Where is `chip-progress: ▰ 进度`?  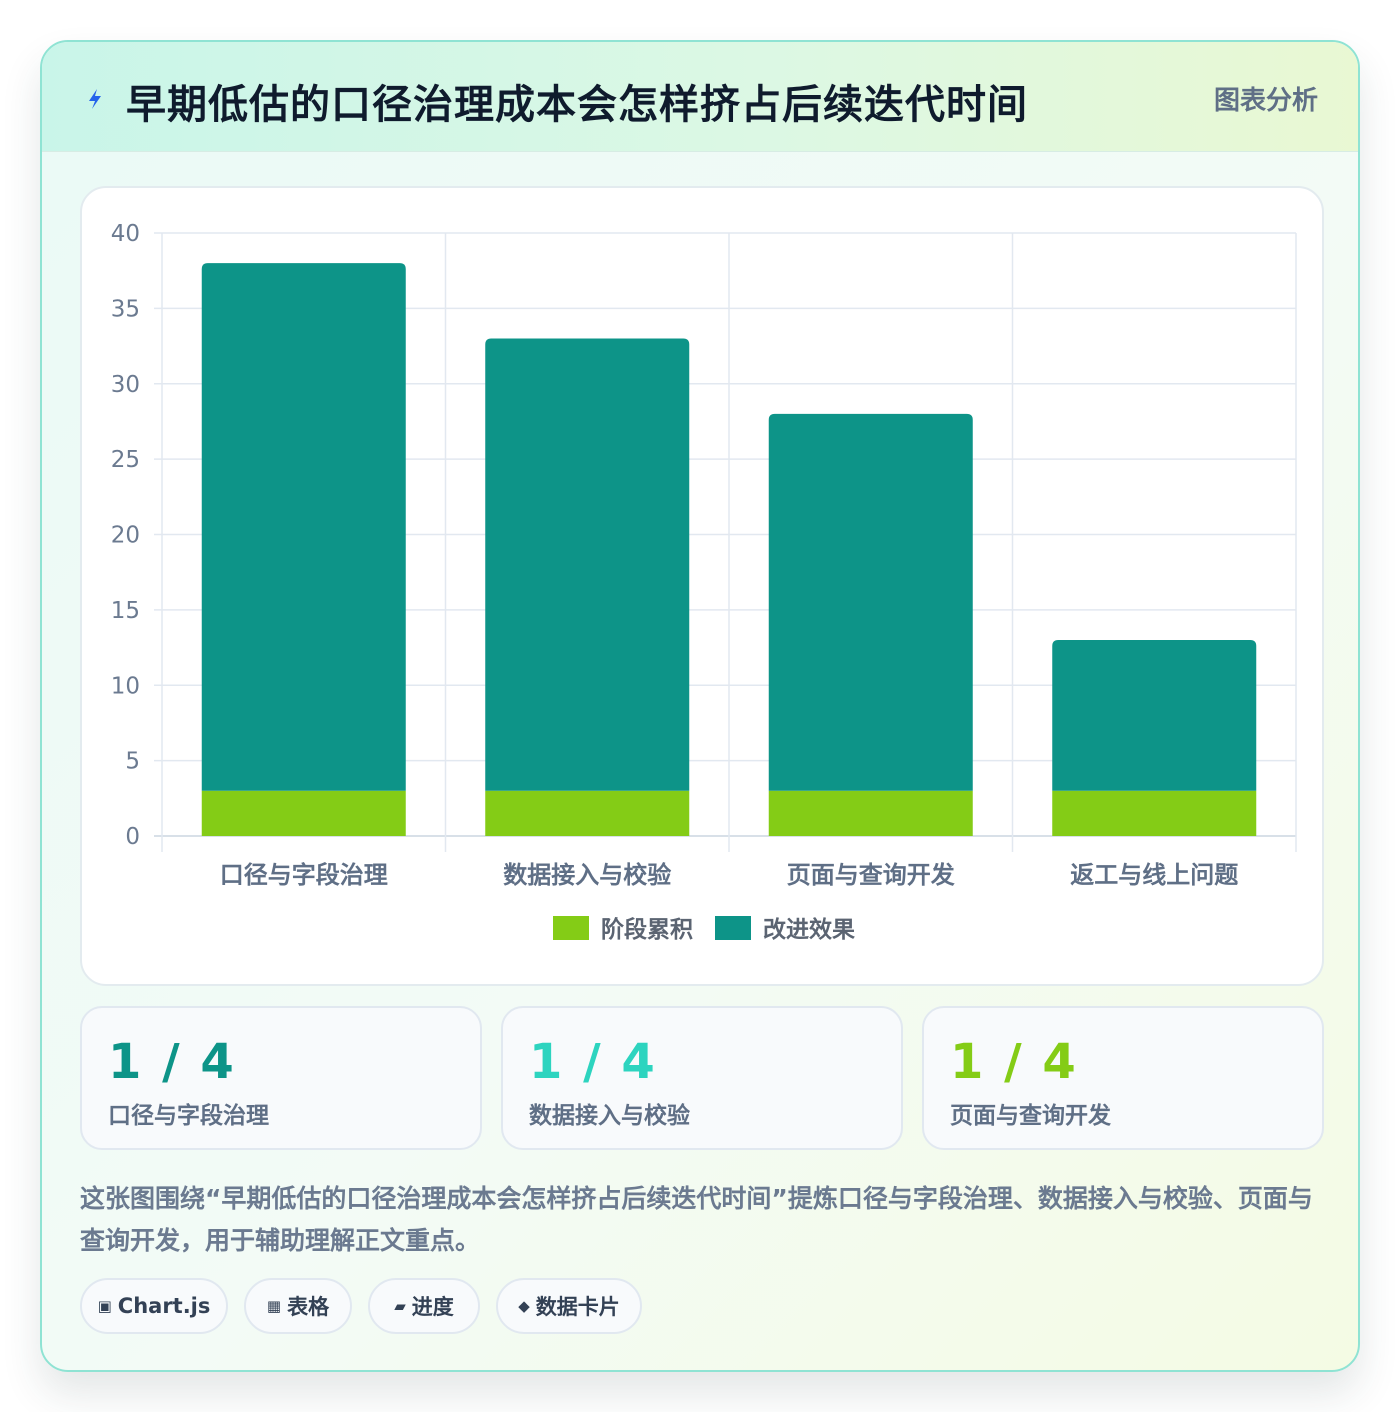 chip-progress: ▰ 进度 is located at coordinates (424, 1306).